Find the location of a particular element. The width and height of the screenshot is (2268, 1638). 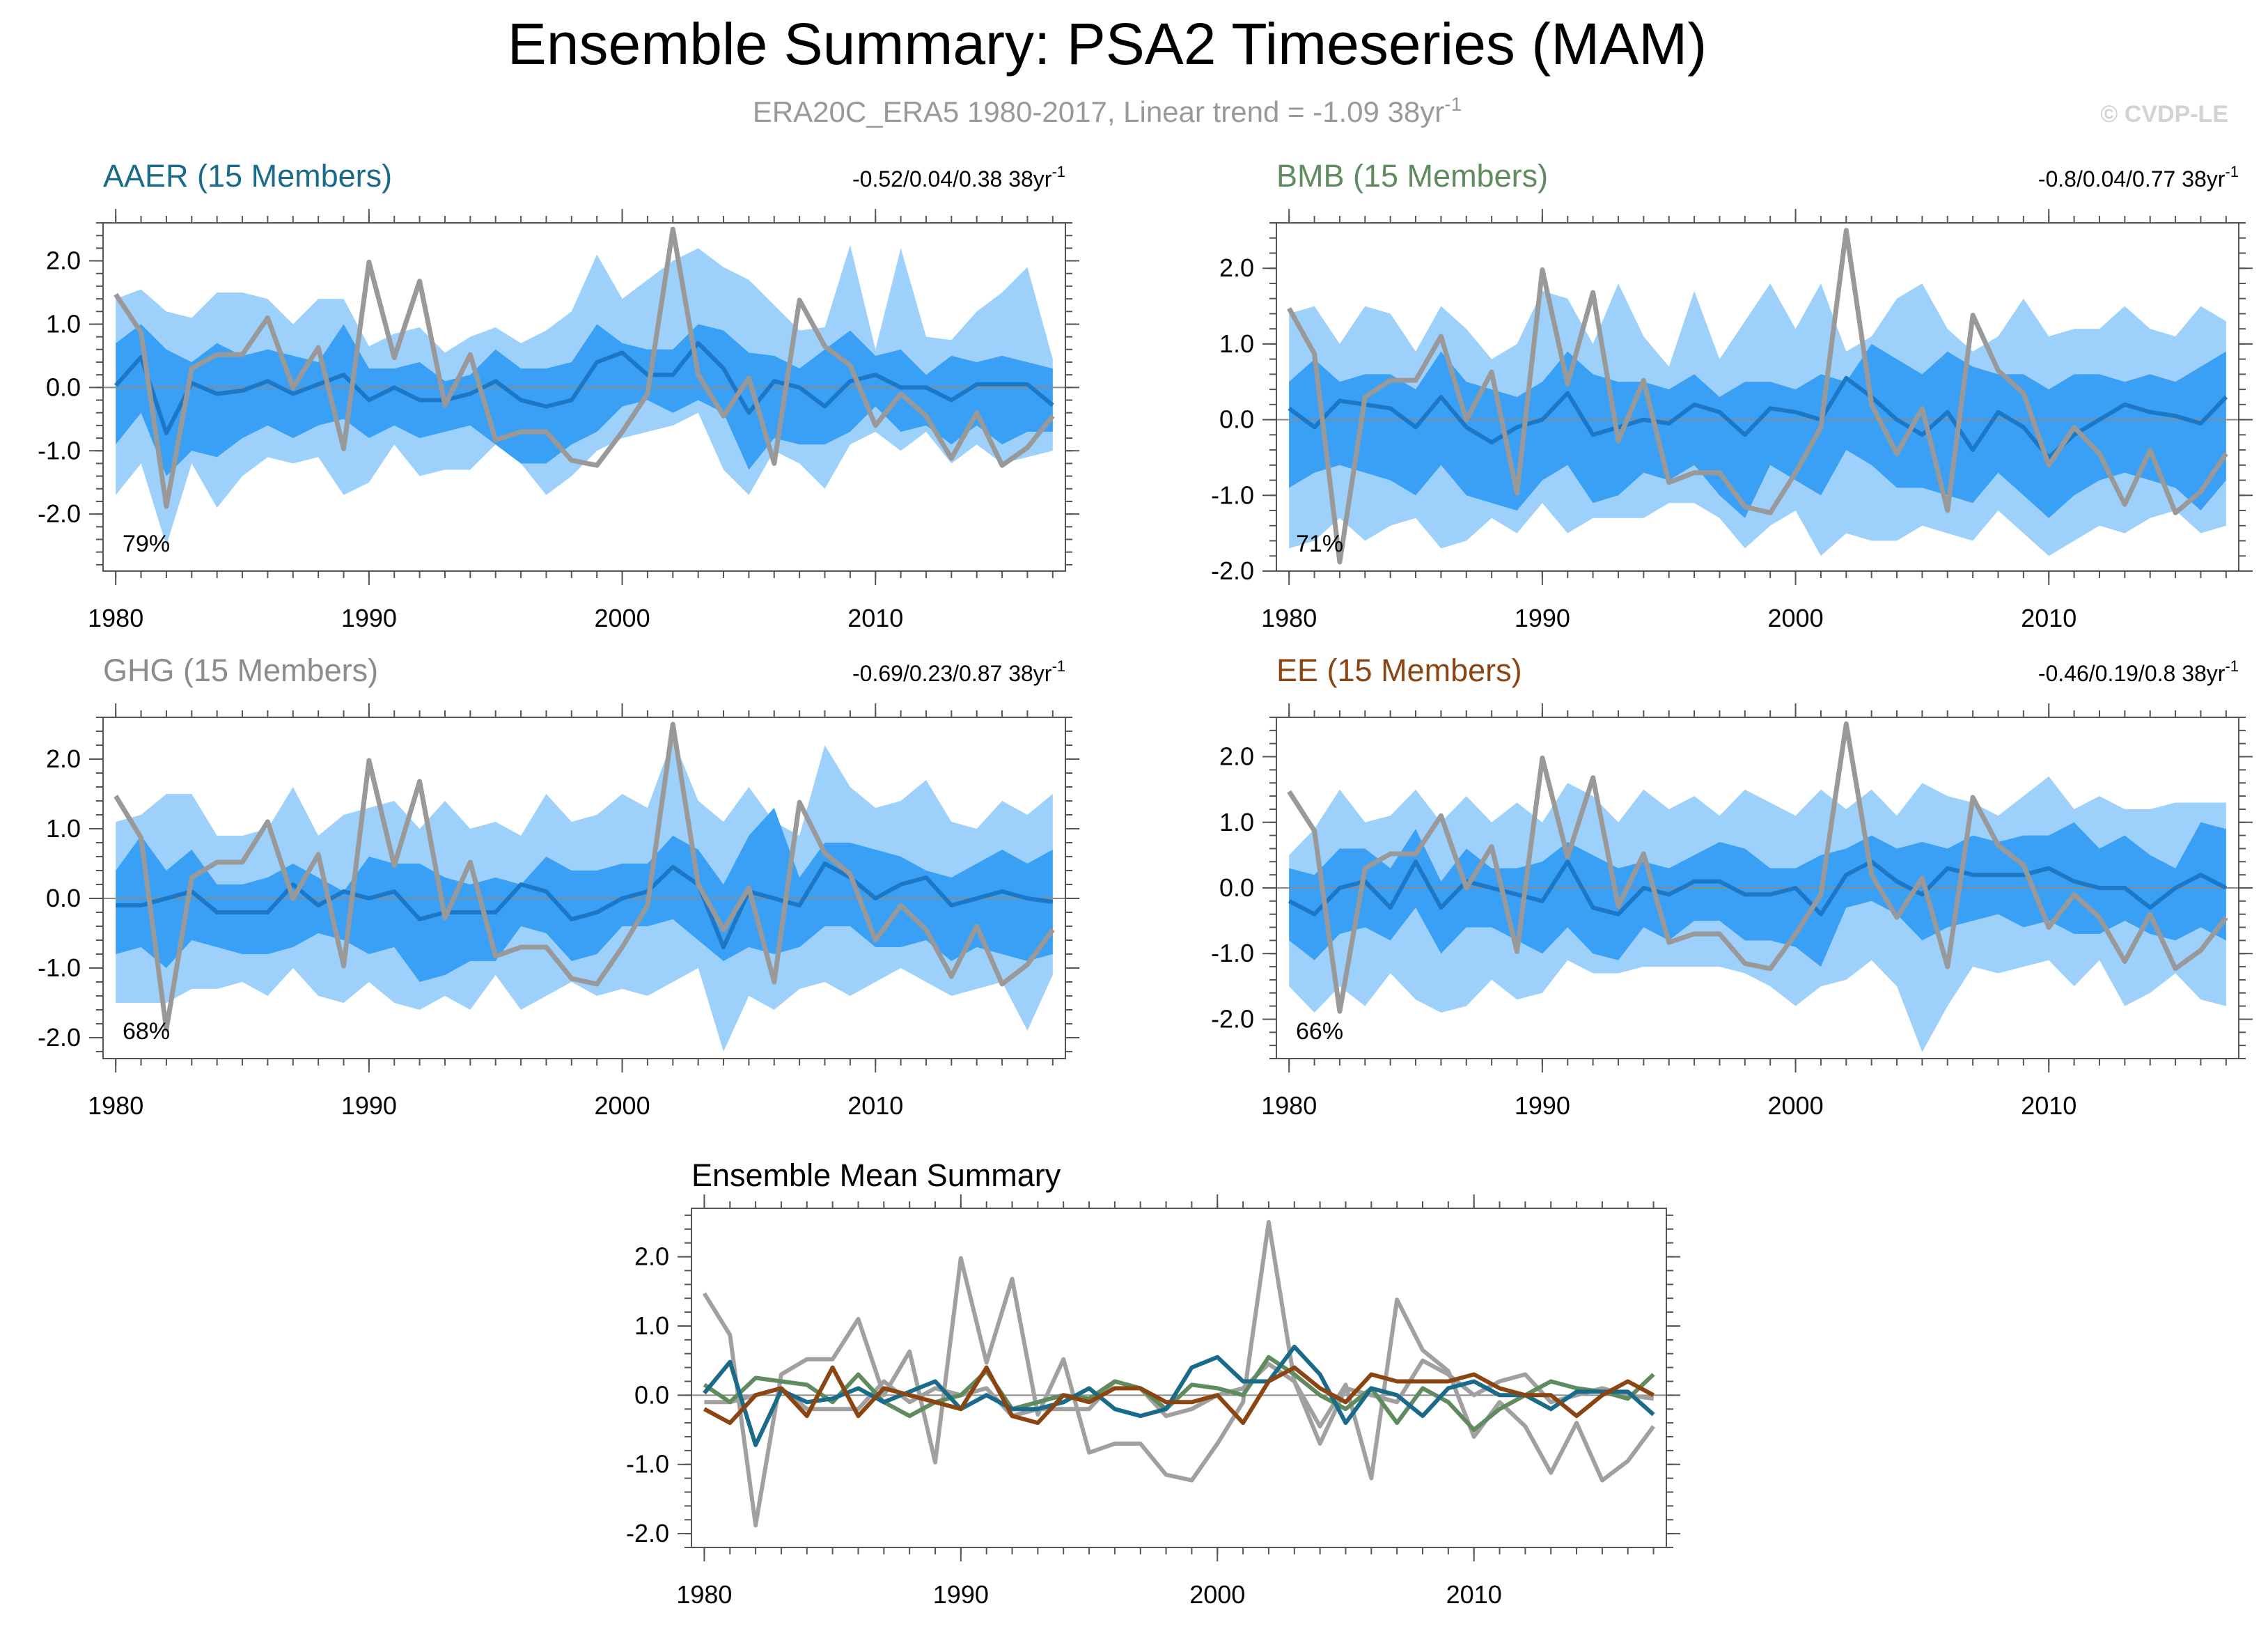

percent-label: 79% is located at coordinates (146, 544).